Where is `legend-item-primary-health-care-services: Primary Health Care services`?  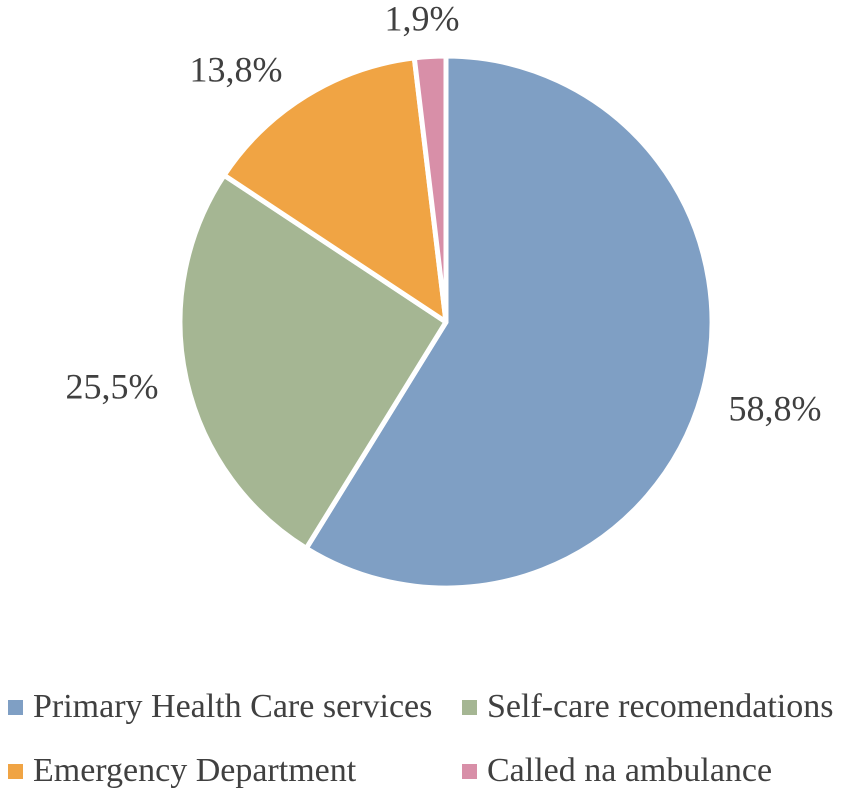
legend-item-primary-health-care-services: Primary Health Care services is located at coordinates (220, 707).